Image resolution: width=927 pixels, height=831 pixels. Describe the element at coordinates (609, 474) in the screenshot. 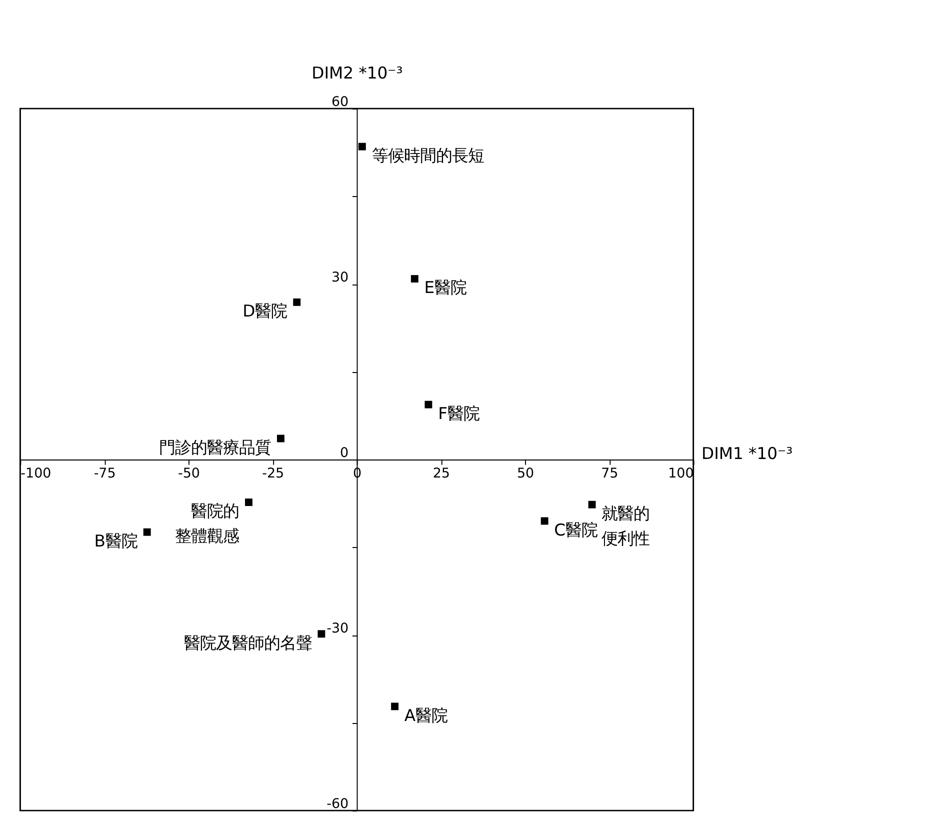

I see `x-tick-label: 75` at that location.